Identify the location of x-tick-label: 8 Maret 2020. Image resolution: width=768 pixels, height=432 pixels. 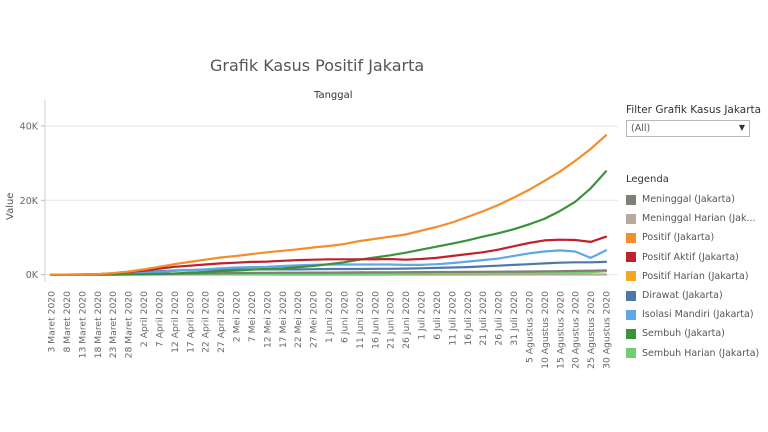
(67, 322).